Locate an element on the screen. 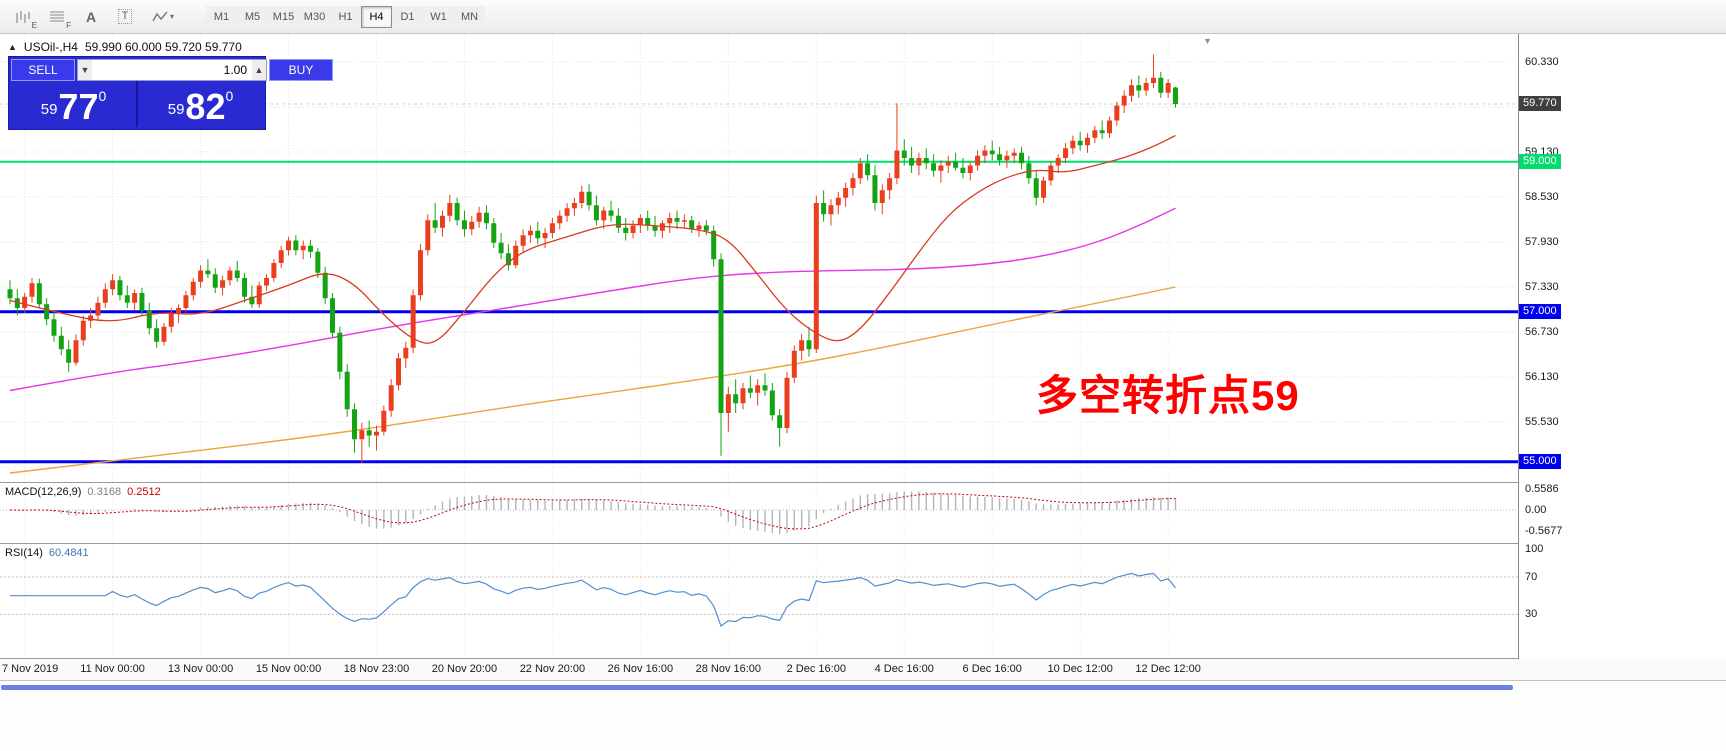  ohlc-readout: 59.990 60.000 59.720 59.770 is located at coordinates (163, 47).